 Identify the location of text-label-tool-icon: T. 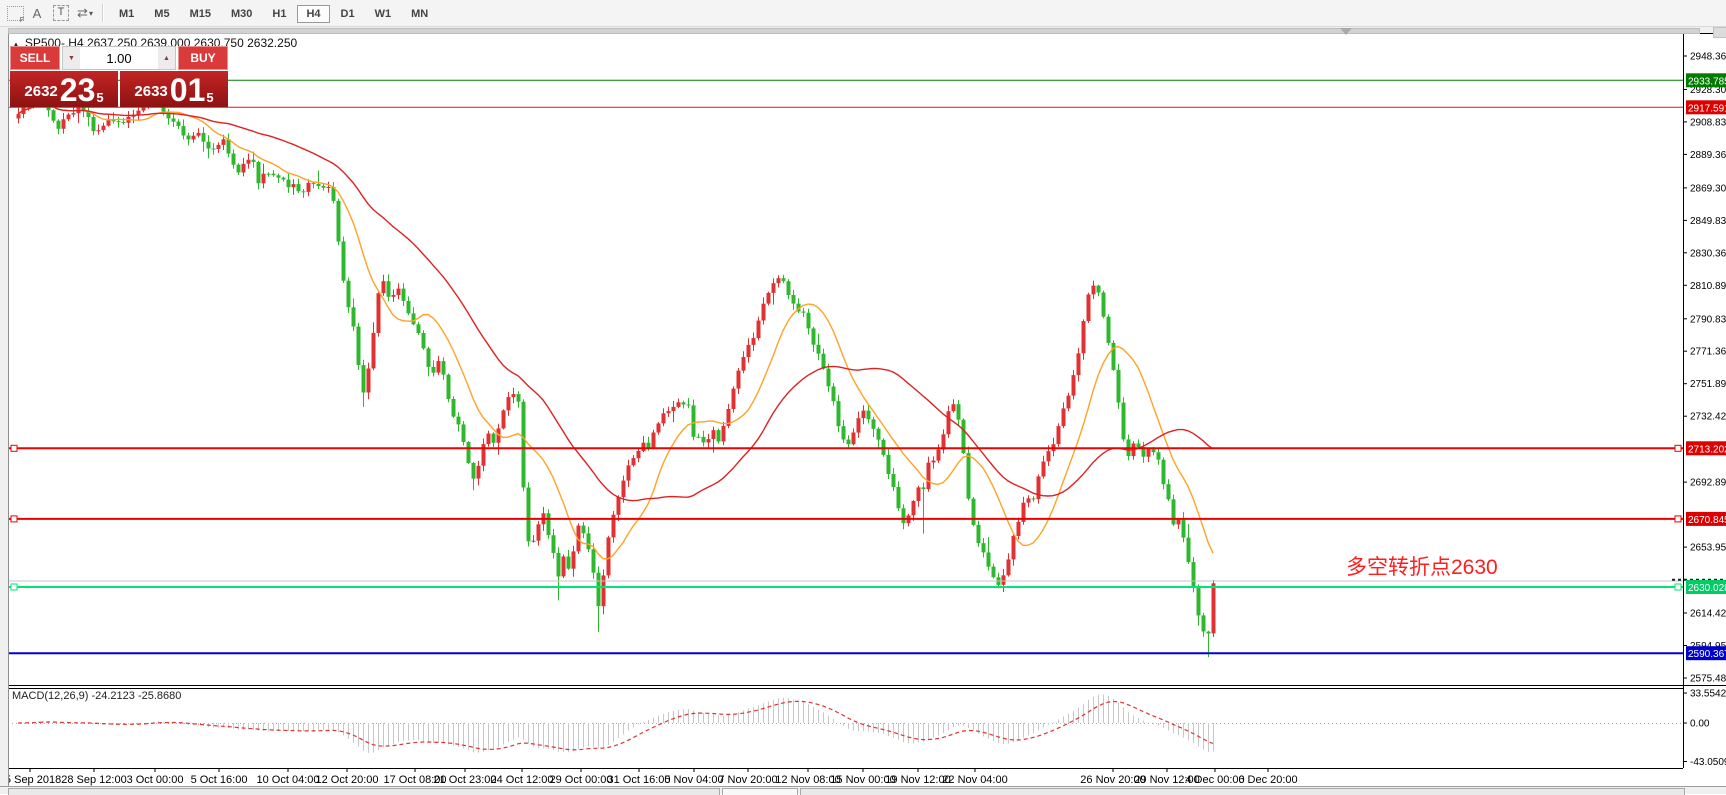
(61, 13).